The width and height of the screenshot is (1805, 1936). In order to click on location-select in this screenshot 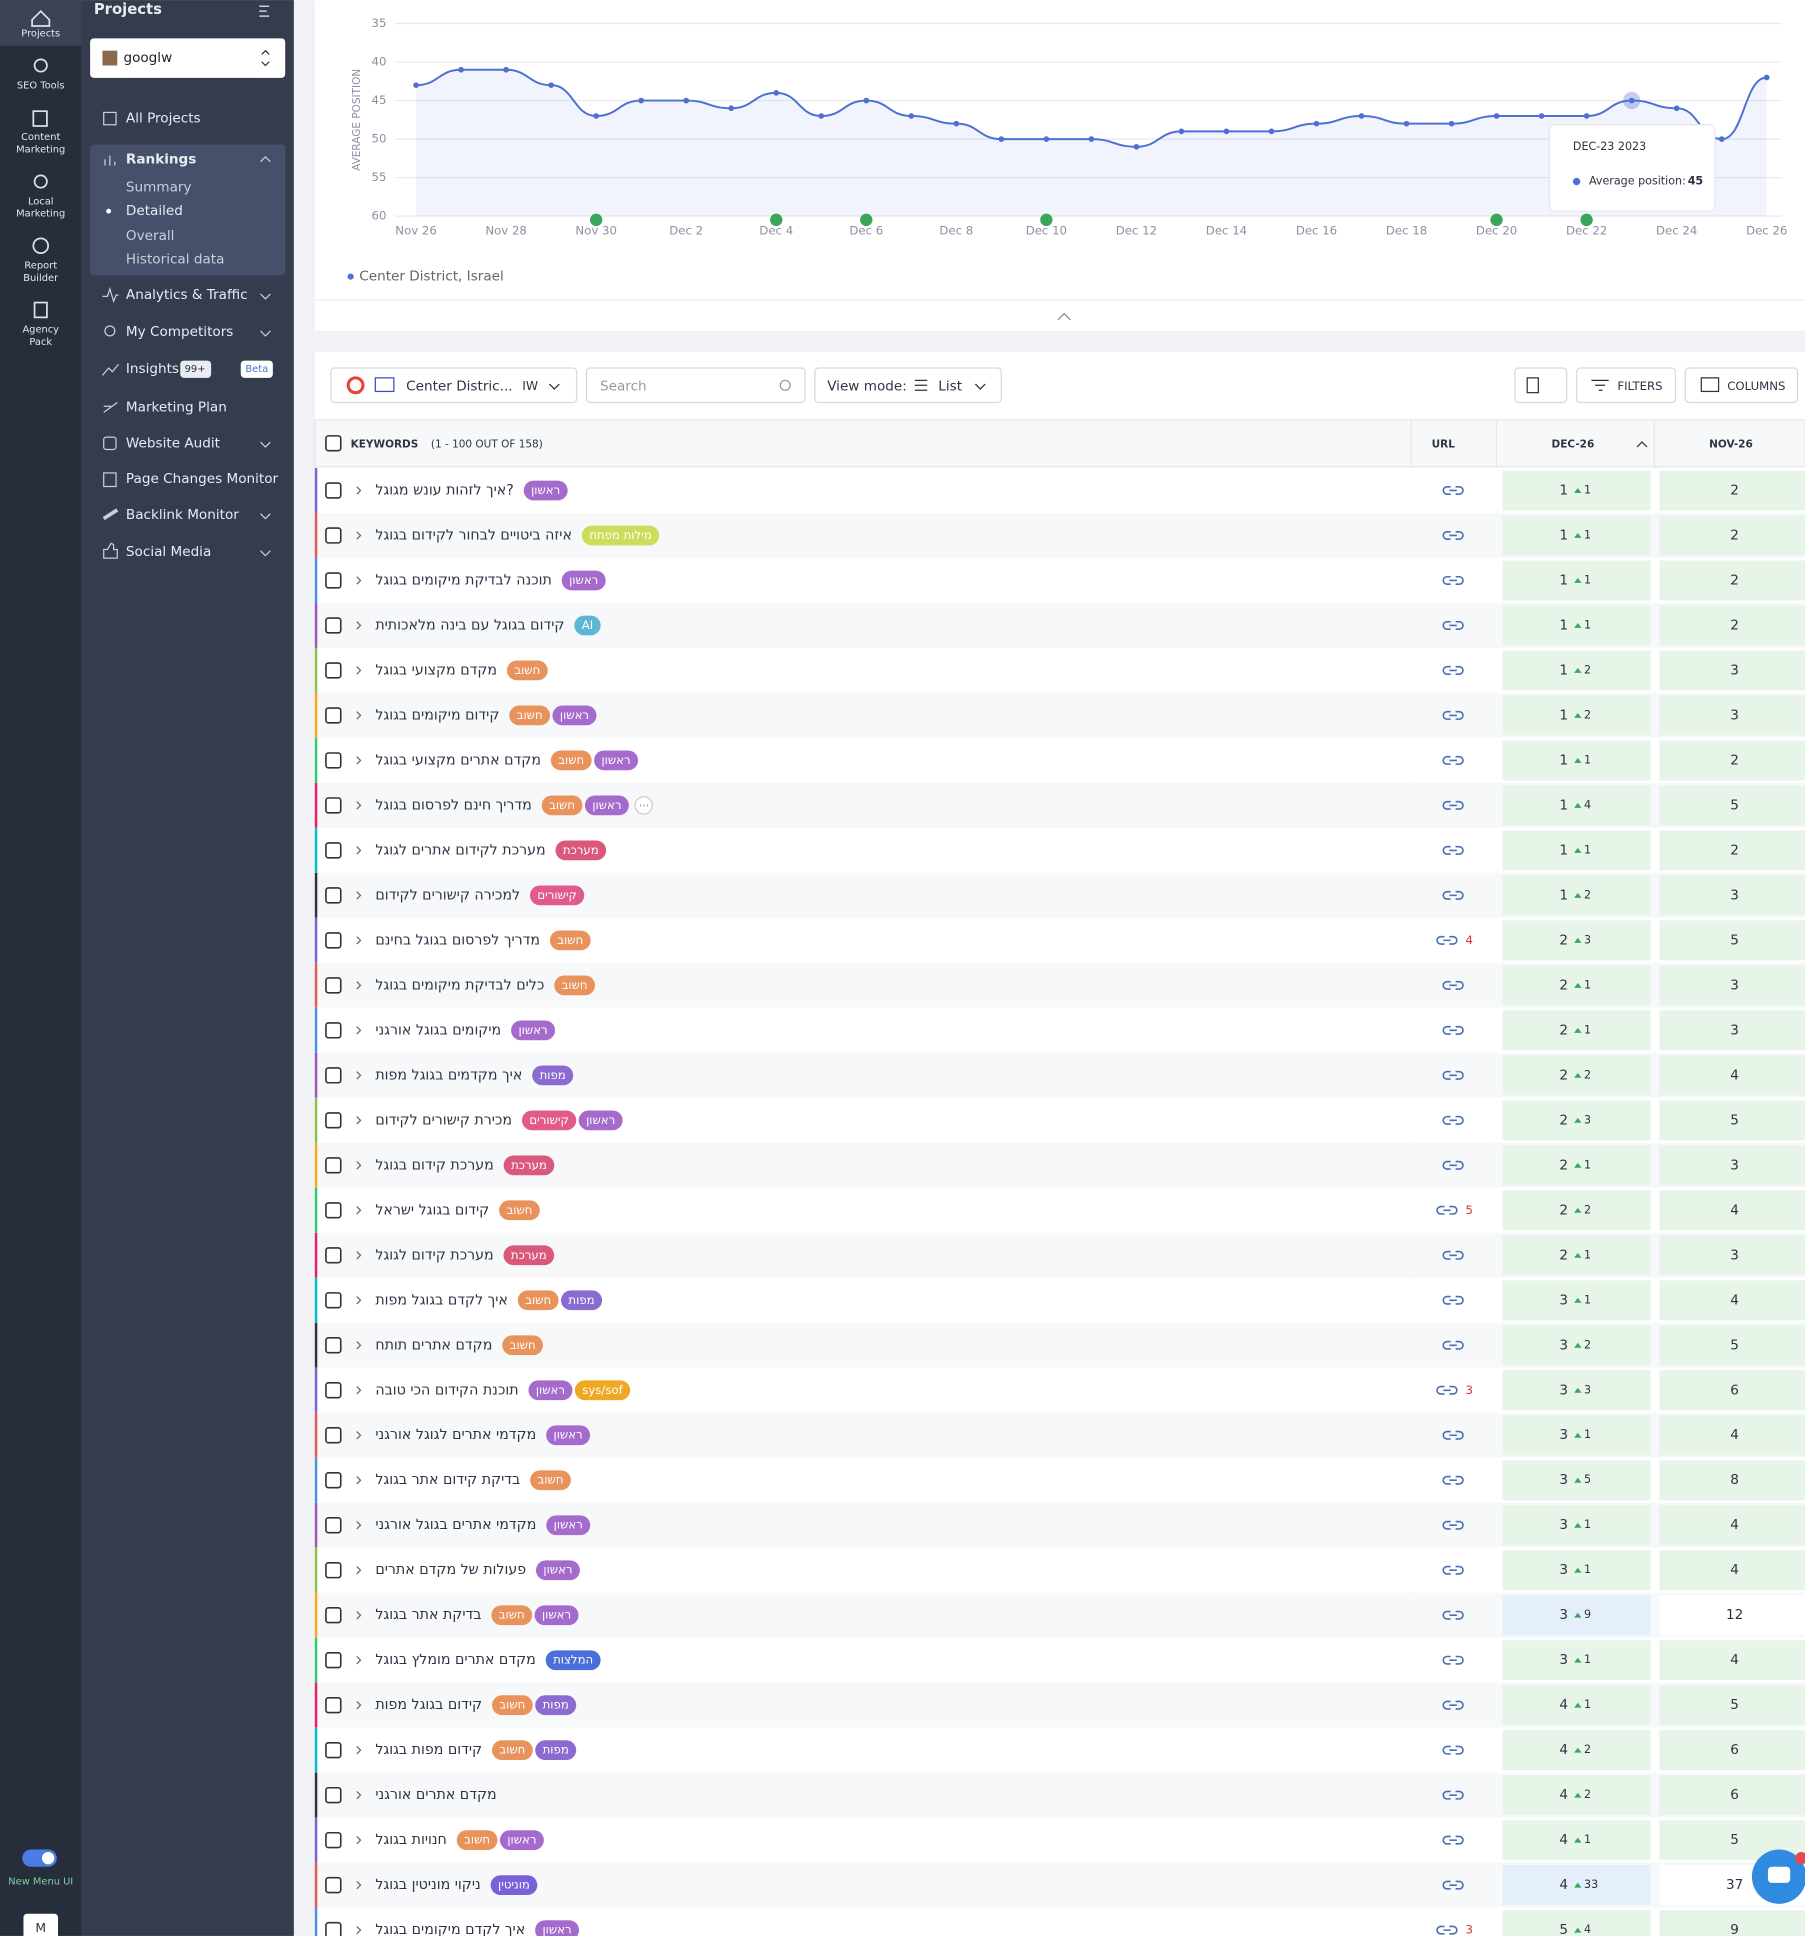, I will do `click(454, 385)`.